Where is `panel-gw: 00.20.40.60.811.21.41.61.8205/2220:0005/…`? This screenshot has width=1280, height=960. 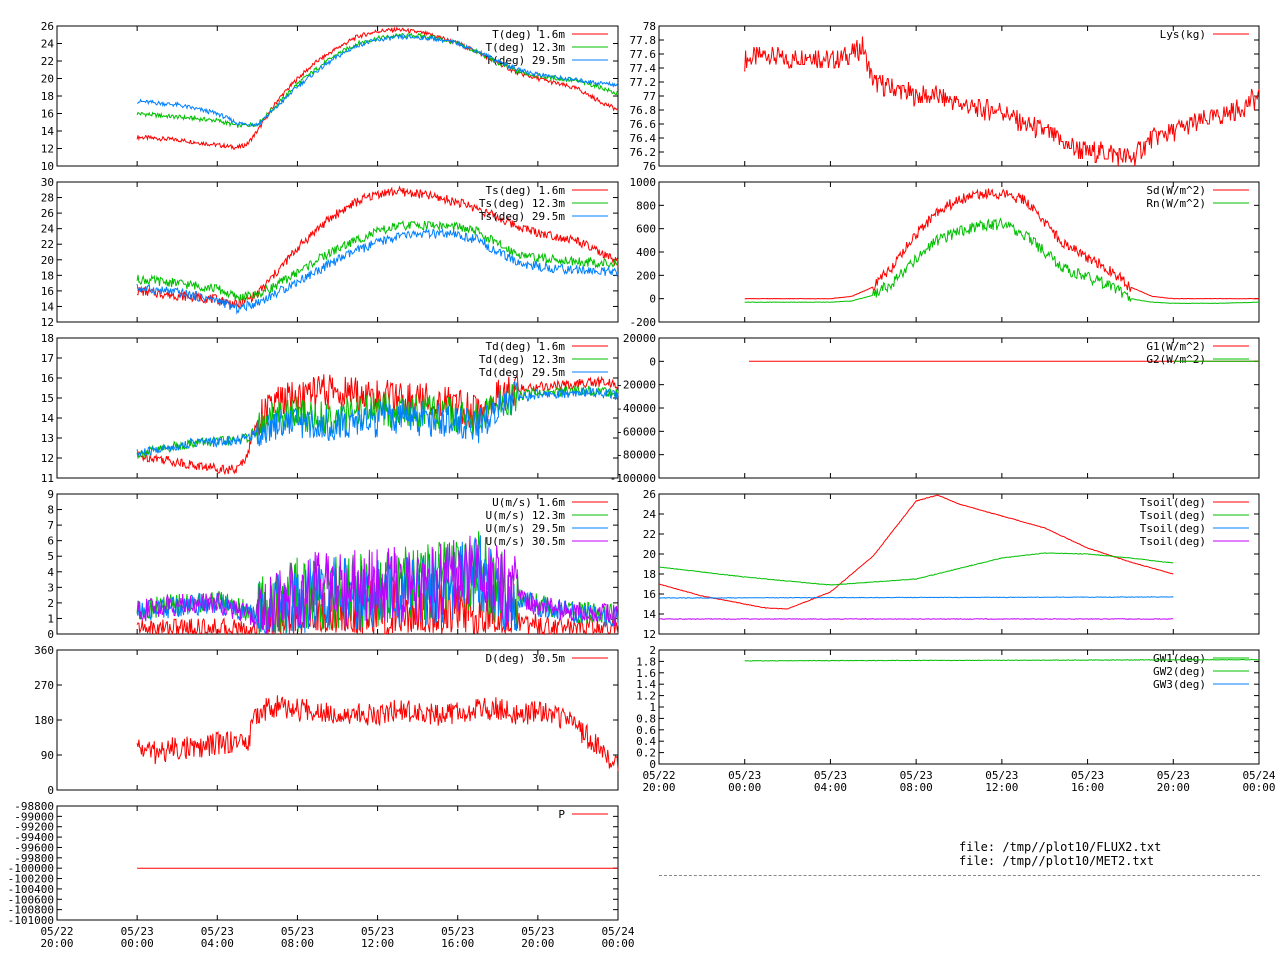 panel-gw: 00.20.40.60.811.21.41.61.8205/2220:0005/… is located at coordinates (956, 719).